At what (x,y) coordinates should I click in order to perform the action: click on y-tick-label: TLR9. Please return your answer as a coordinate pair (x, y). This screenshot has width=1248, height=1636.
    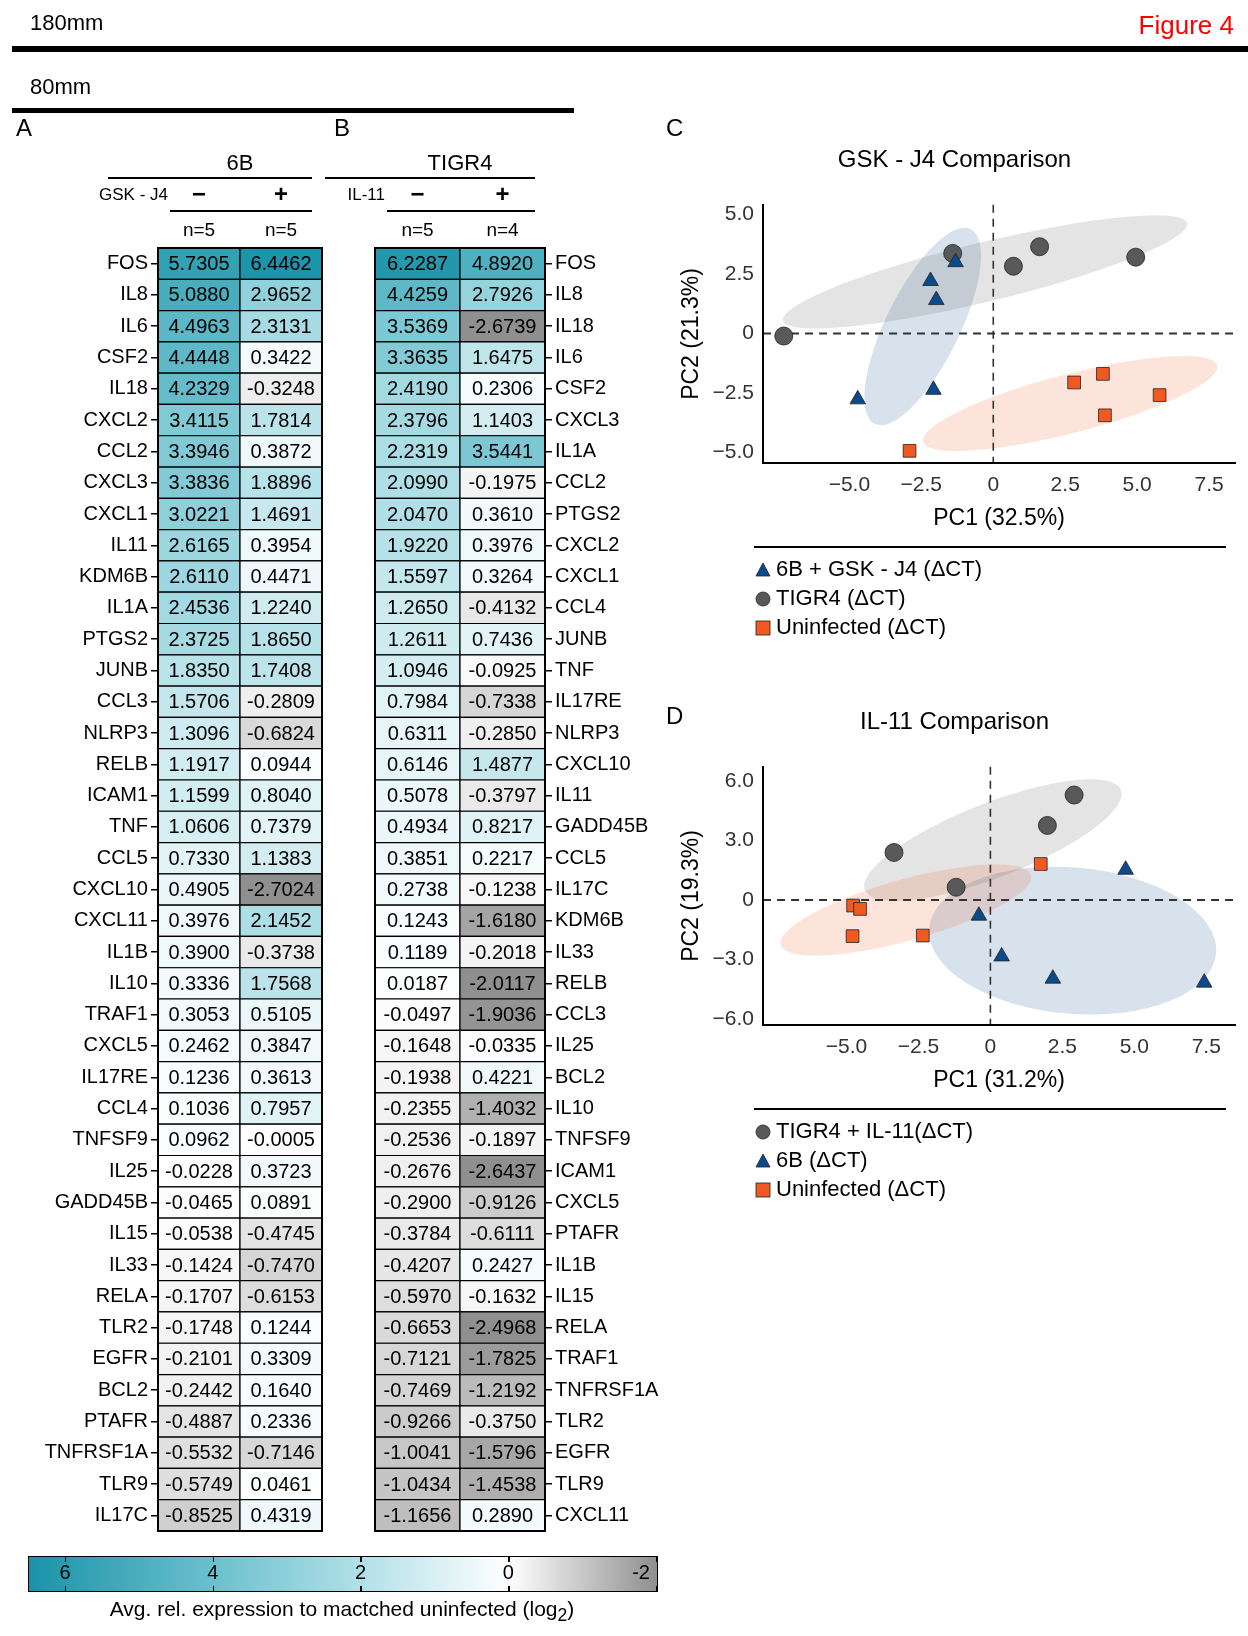
    Looking at the image, I should click on (579, 1482).